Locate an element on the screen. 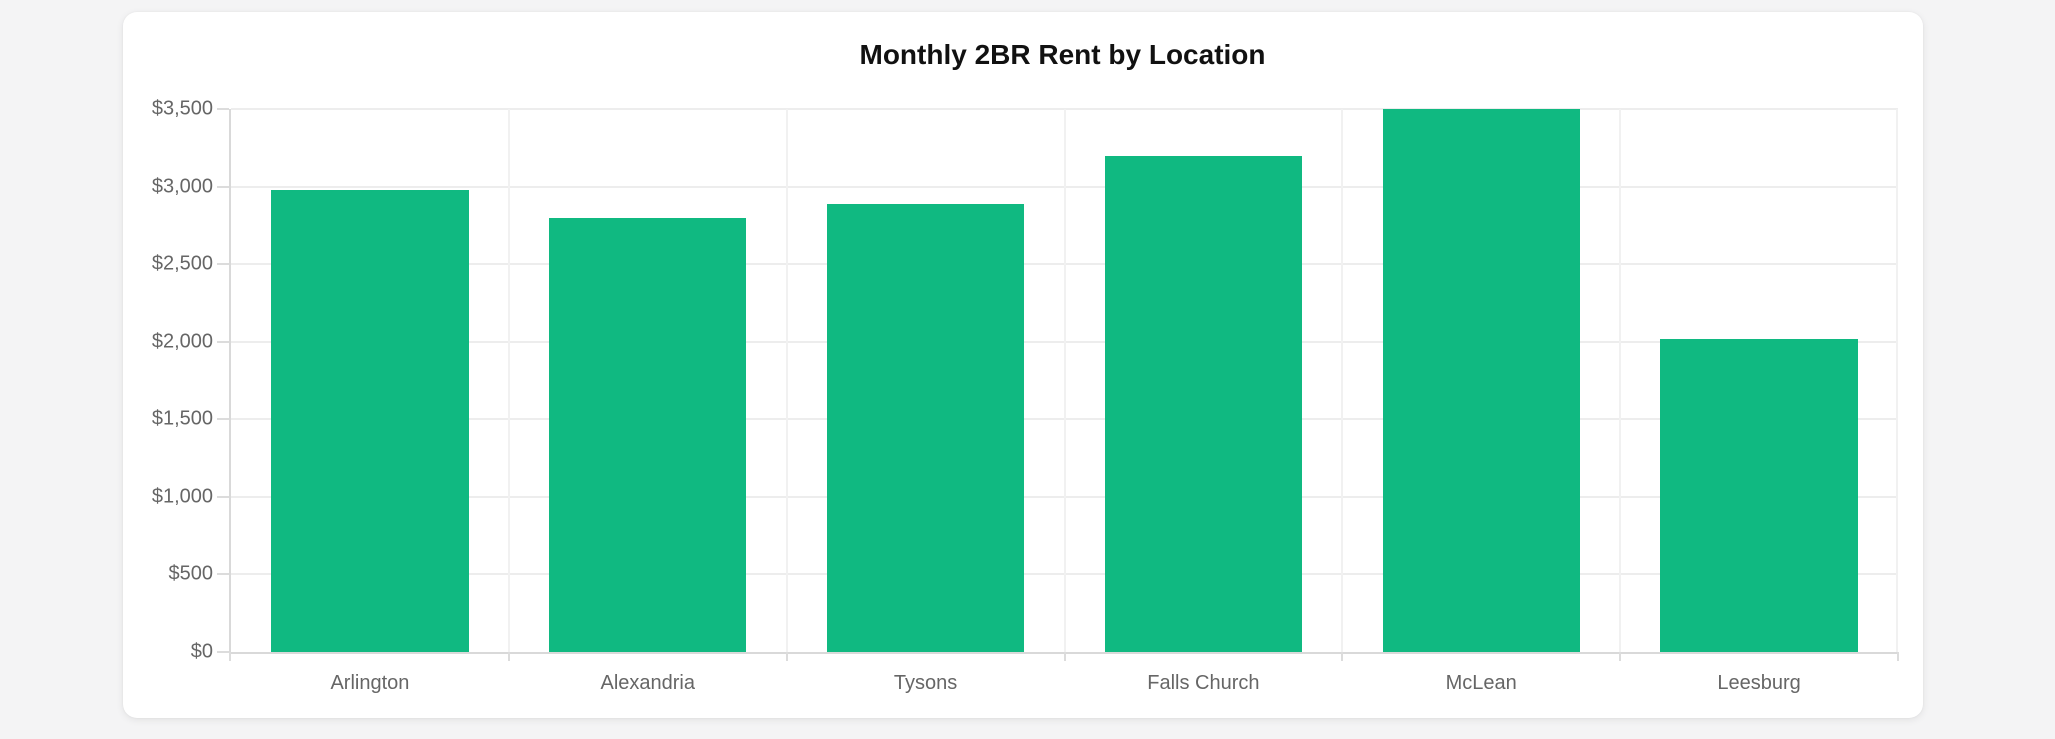 The height and width of the screenshot is (739, 2055). x-tick-label: Arlington is located at coordinates (370, 683).